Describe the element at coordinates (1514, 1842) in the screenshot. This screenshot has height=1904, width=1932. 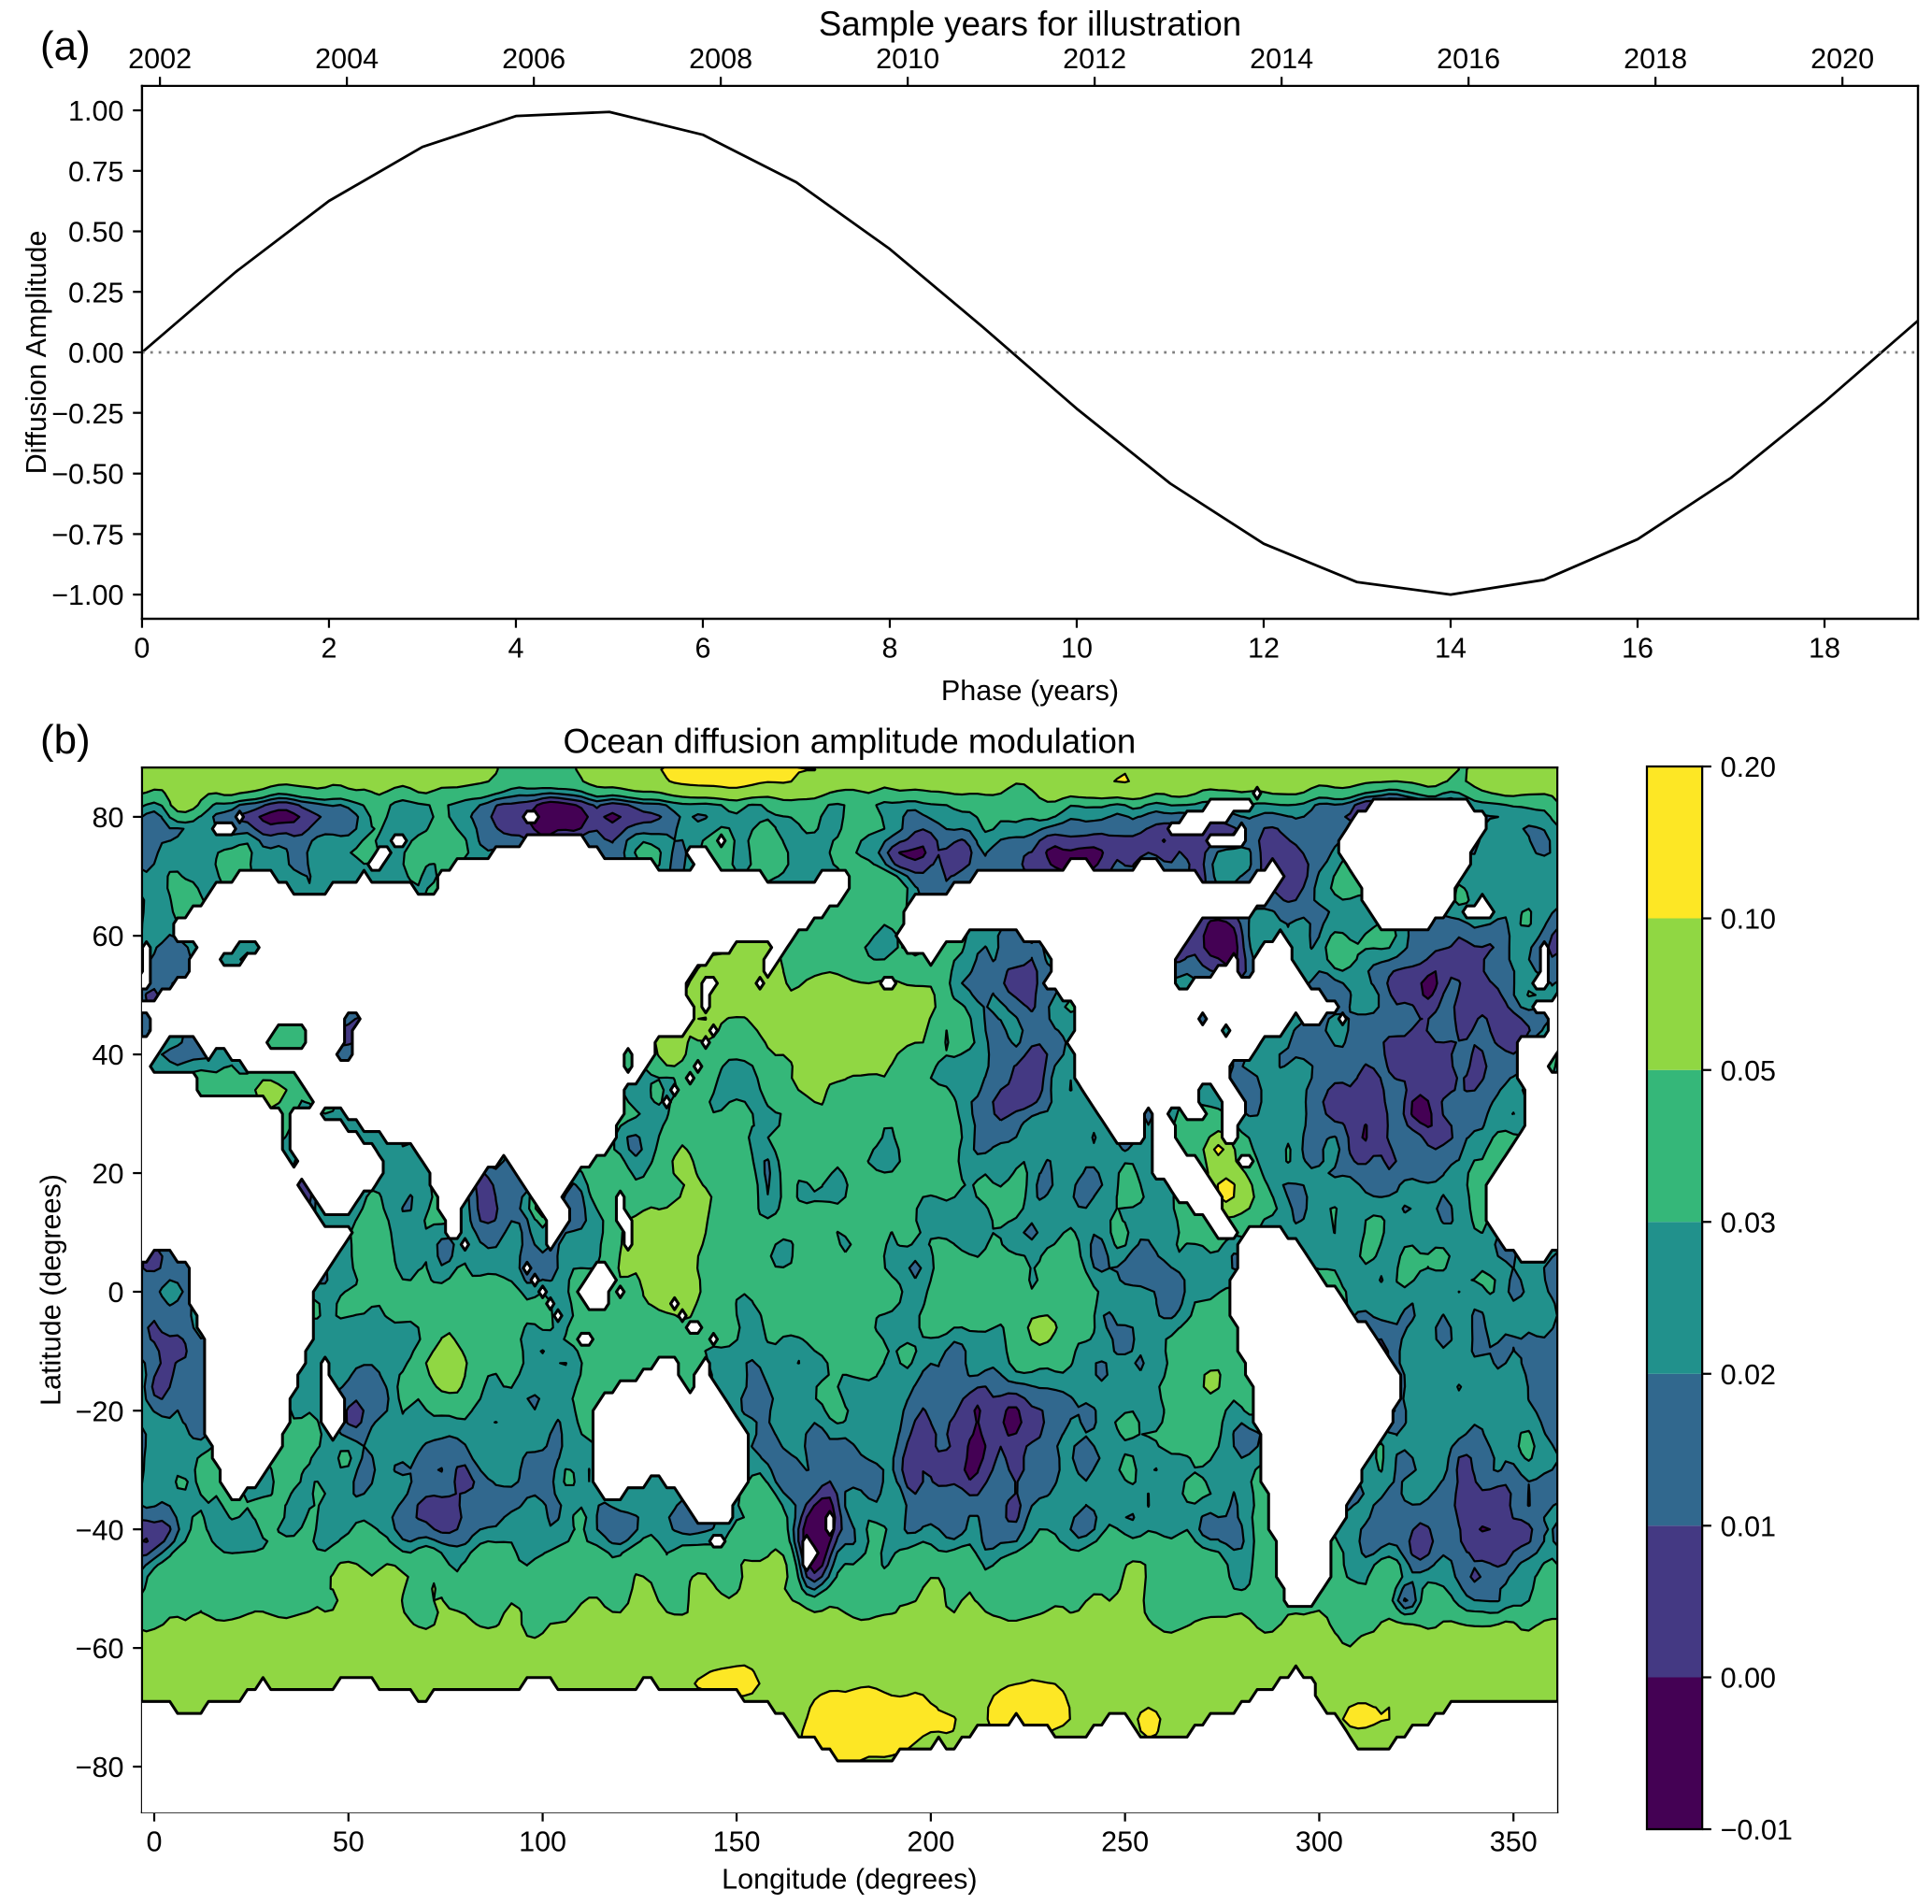
I see `svg-text: 350` at that location.